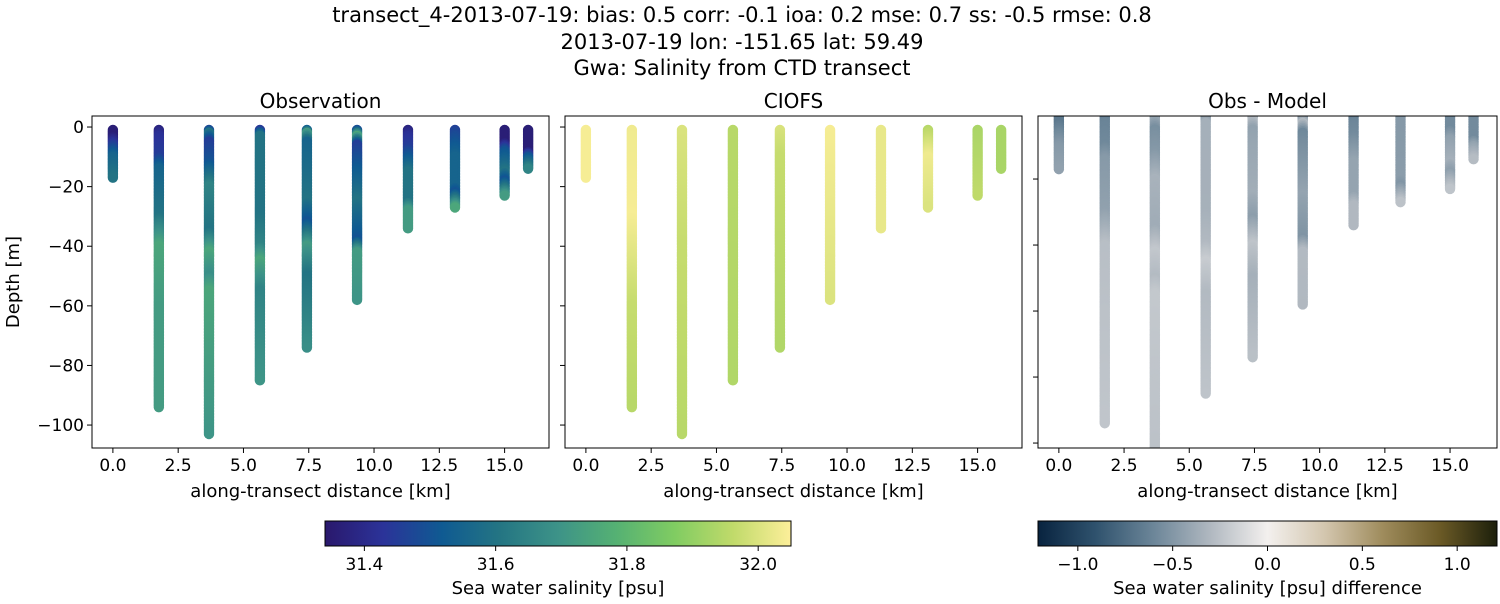 This screenshot has width=1500, height=604. Describe the element at coordinates (1362, 565) in the screenshot. I see `colorbar-tick-label: 0.5` at that location.